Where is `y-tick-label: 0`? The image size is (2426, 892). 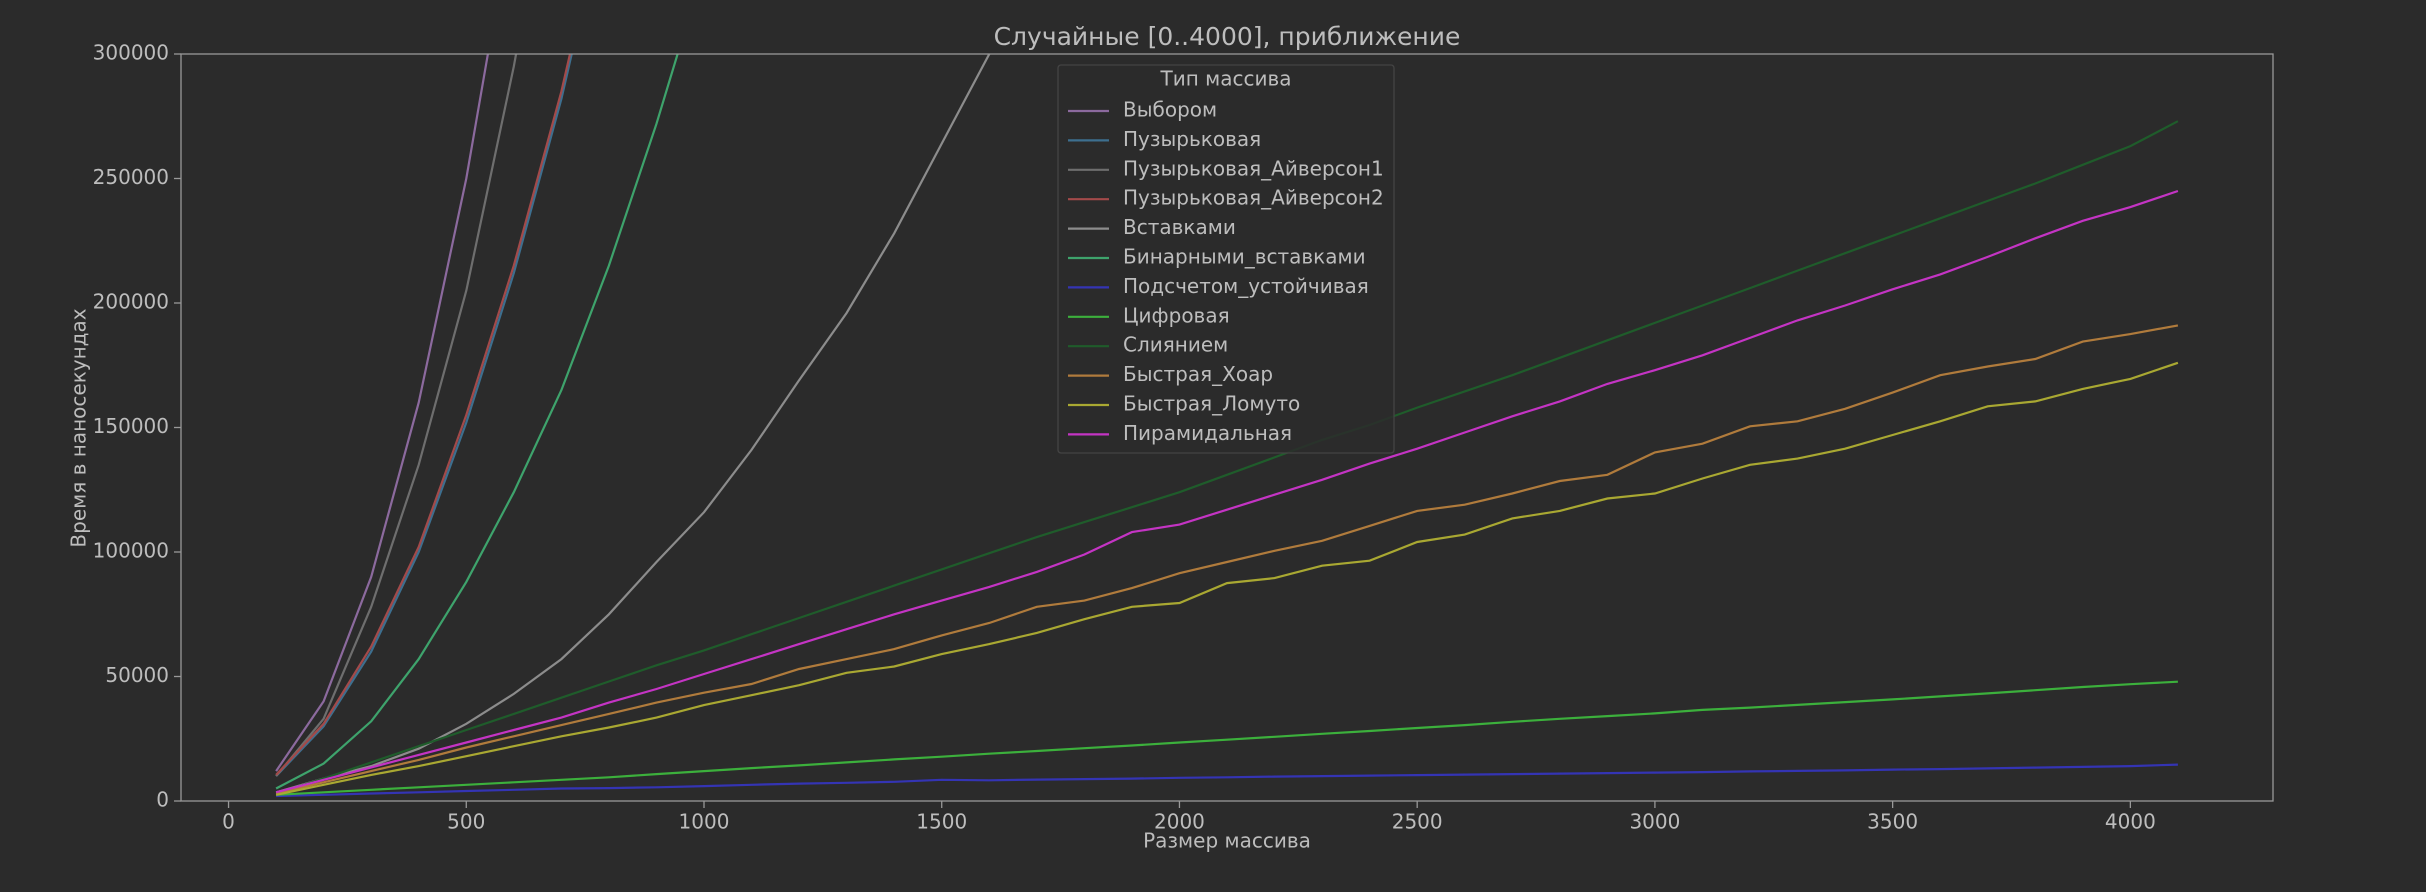 y-tick-label: 0 is located at coordinates (162, 800).